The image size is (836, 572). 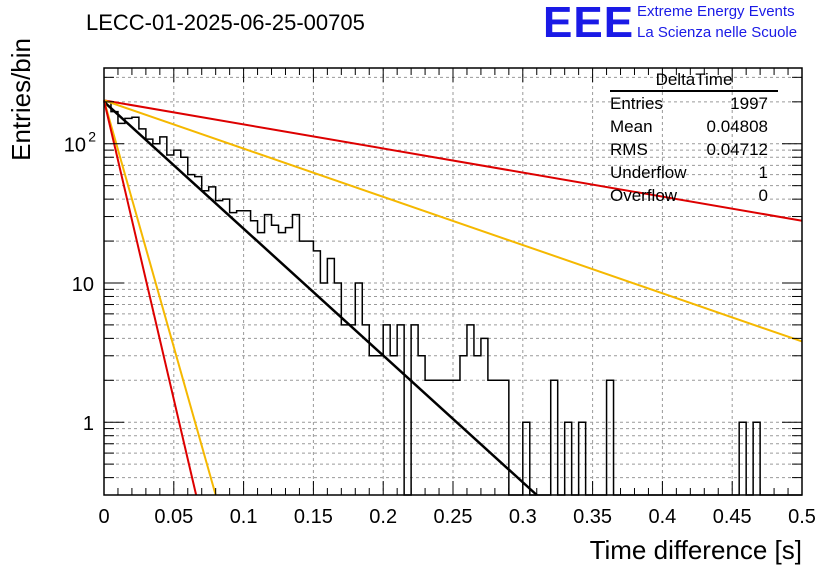 I want to click on x-tick-label: 0.05, so click(x=173, y=517).